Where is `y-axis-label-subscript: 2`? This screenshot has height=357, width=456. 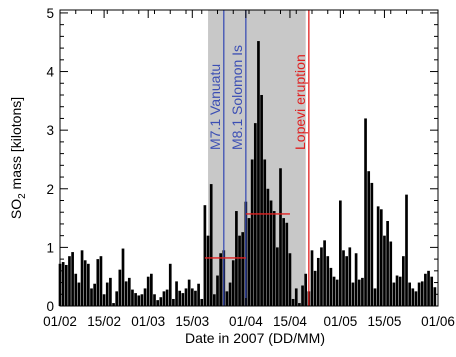 y-axis-label-subscript: 2 is located at coordinates (22, 196).